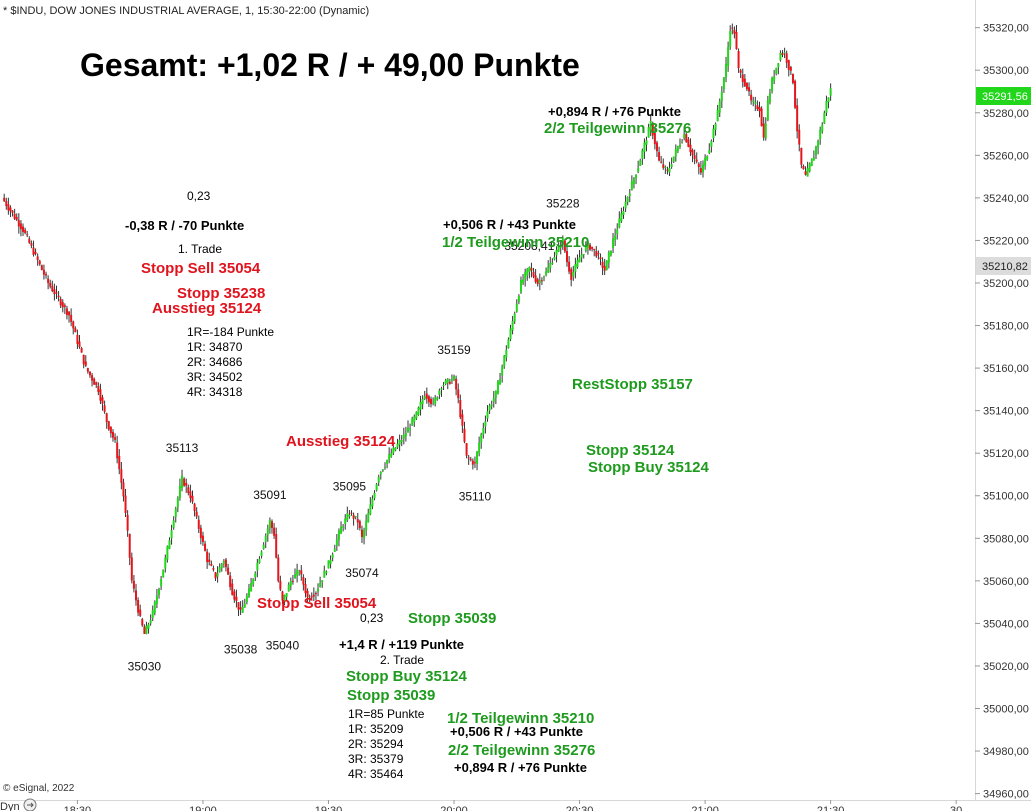 The width and height of the screenshot is (1031, 811). I want to click on swing-label: 35228, so click(563, 203).